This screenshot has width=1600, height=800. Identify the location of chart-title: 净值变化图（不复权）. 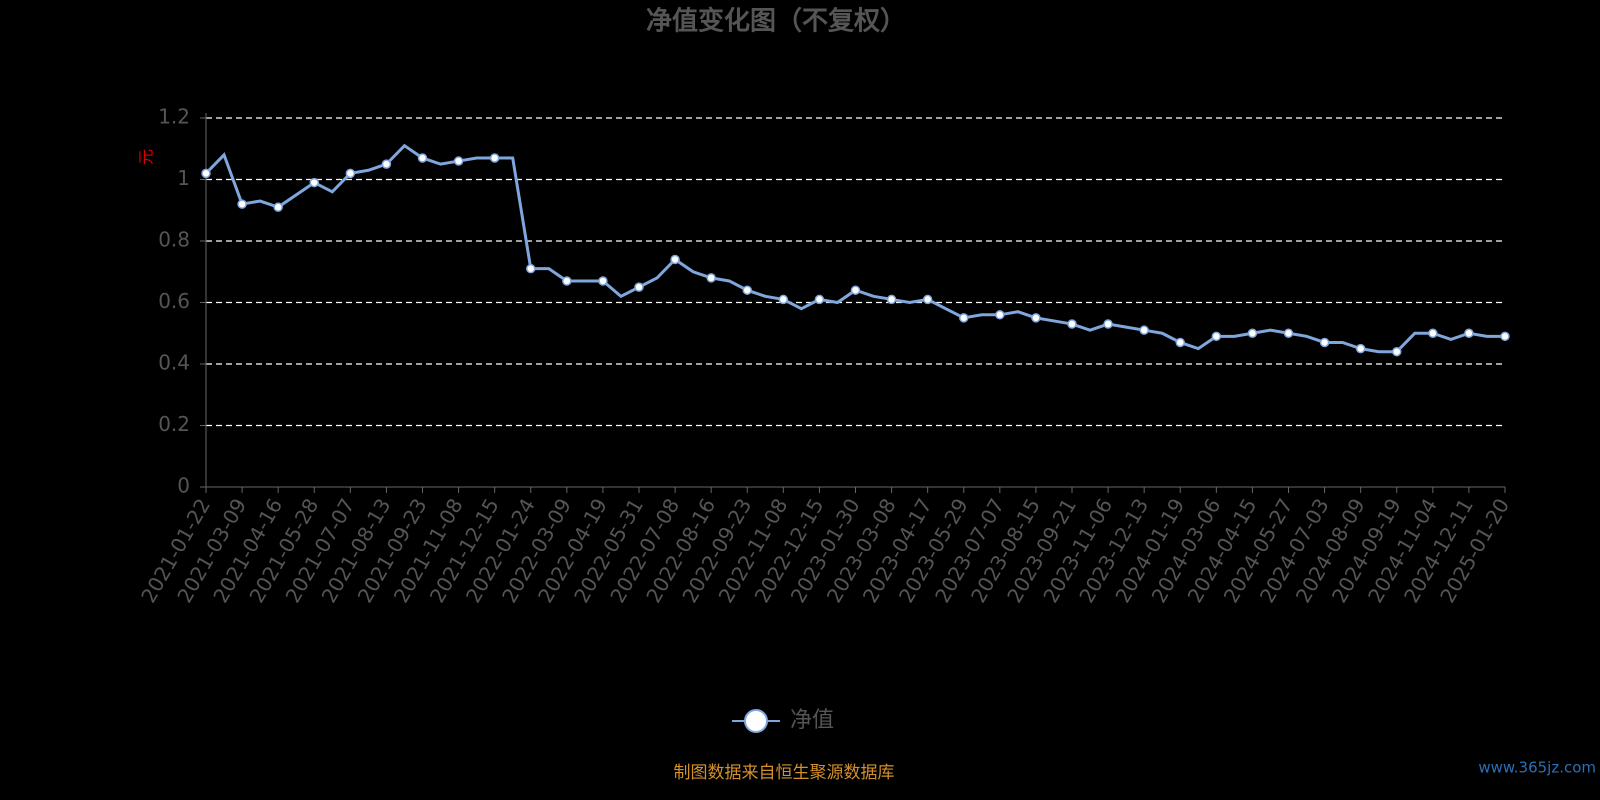
(776, 21).